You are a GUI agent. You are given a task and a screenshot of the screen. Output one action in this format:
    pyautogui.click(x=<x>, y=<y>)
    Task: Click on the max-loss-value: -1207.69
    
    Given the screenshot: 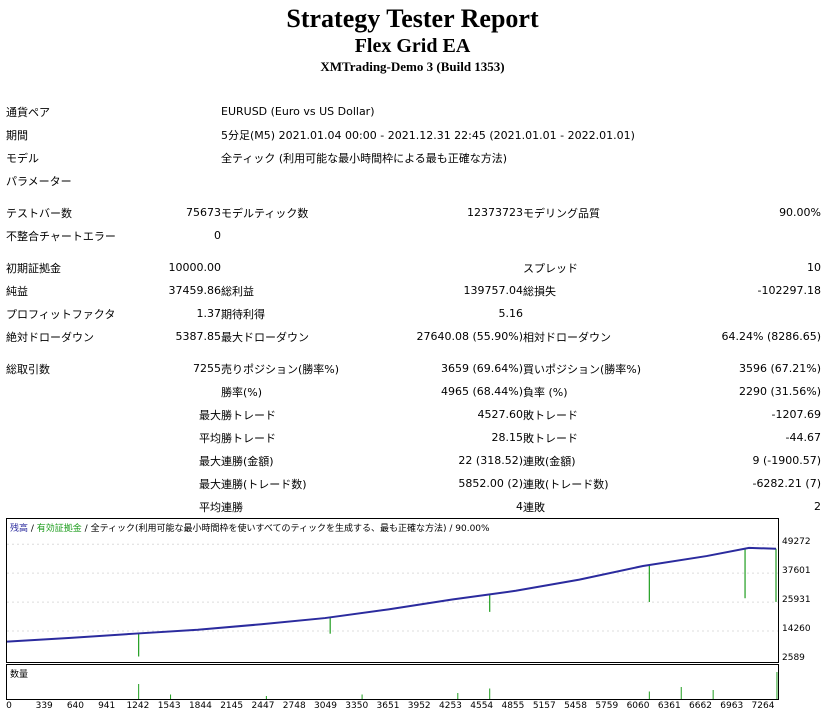 What is the action you would take?
    pyautogui.click(x=796, y=414)
    